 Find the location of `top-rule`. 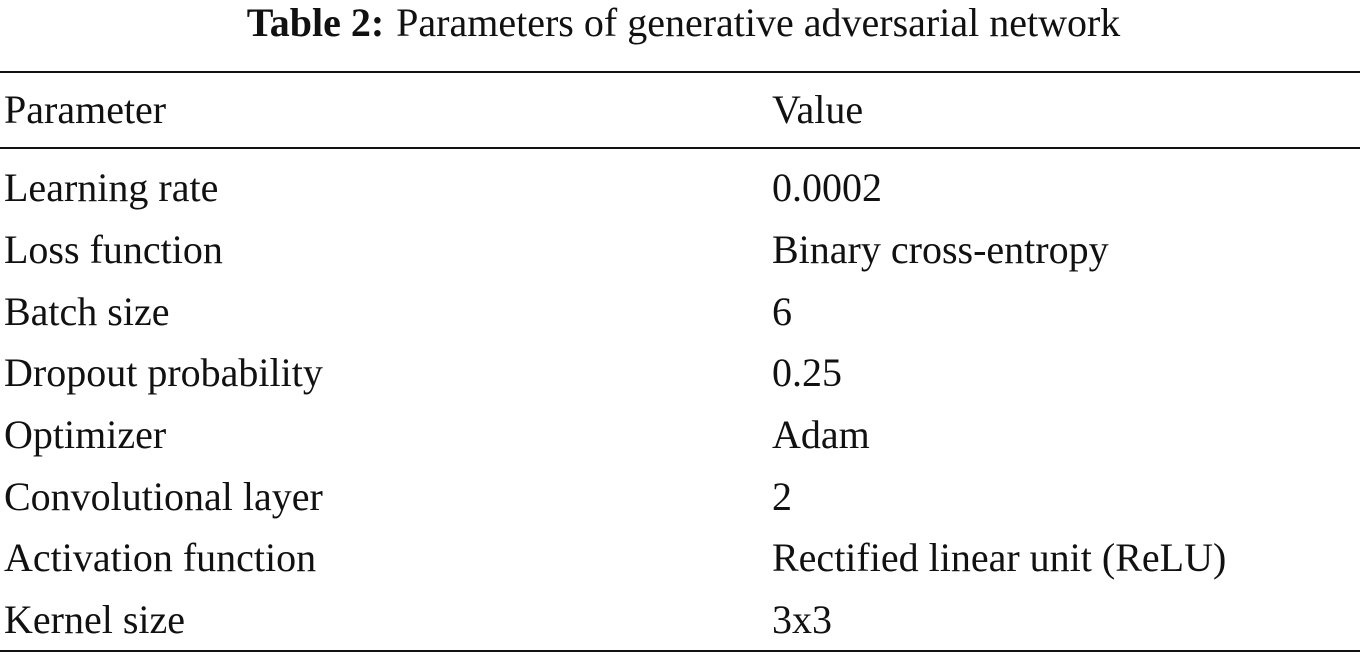

top-rule is located at coordinates (680, 72).